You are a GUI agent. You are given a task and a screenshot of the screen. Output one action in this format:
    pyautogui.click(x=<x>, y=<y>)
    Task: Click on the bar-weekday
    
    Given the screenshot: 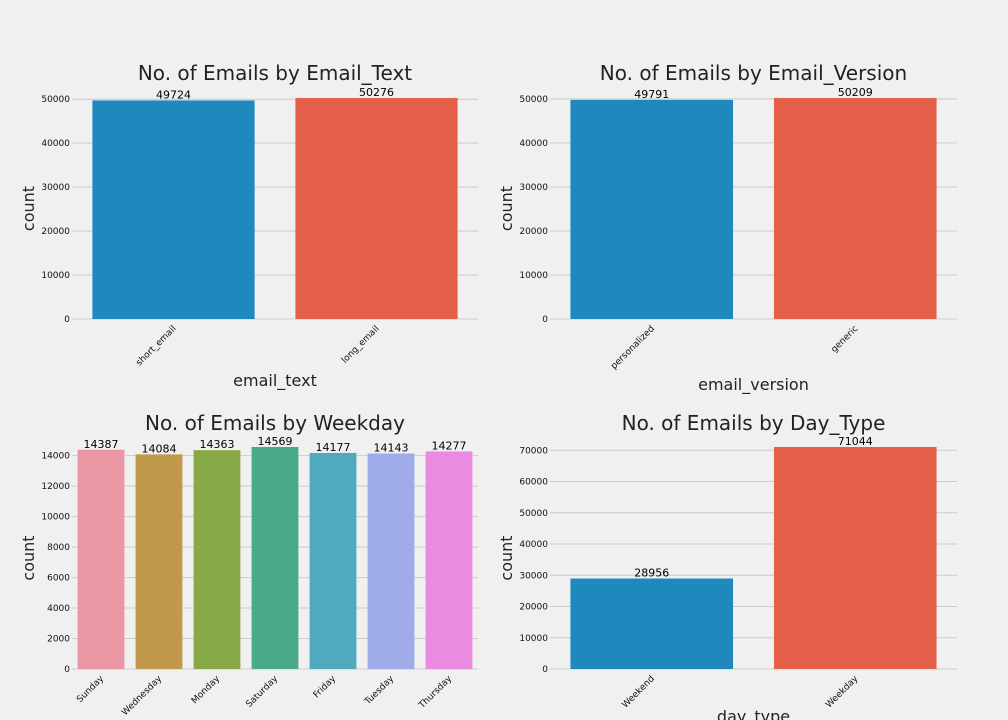 What is the action you would take?
    pyautogui.click(x=855, y=558)
    